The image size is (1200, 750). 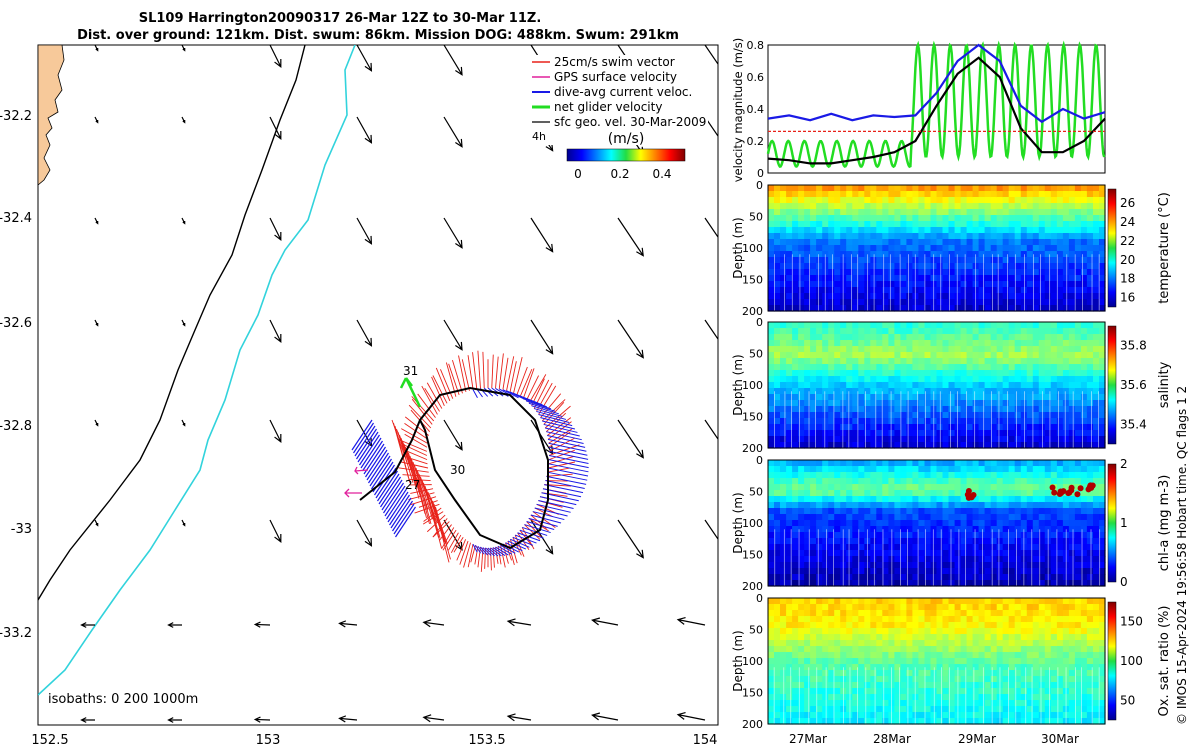 I want to click on geo-vector, so click(x=364, y=58).